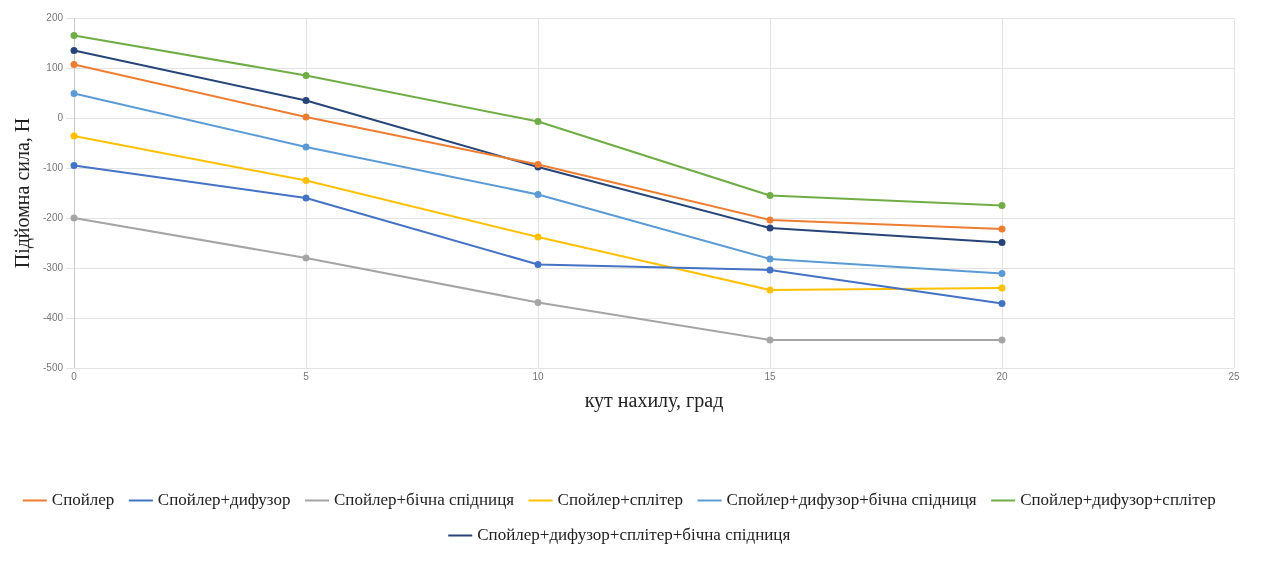 This screenshot has height=562, width=1262. Describe the element at coordinates (424, 499) in the screenshot. I see `legend-label: Спойлер+бічна спідниця` at that location.